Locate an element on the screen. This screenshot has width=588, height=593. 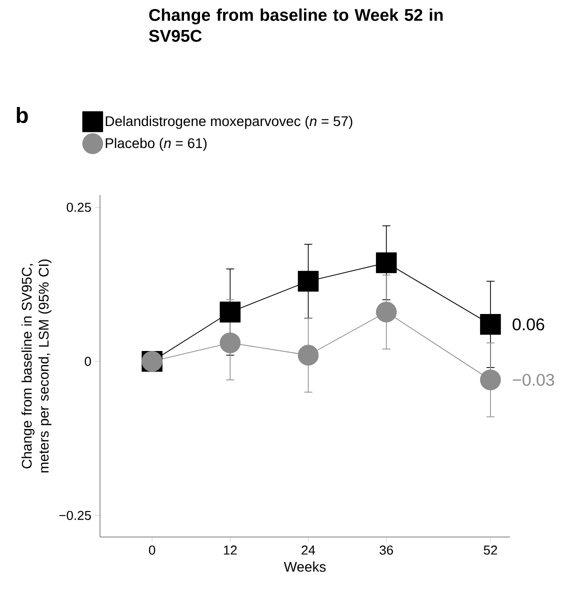
x-axis-title: Weeks is located at coordinates (305, 567).